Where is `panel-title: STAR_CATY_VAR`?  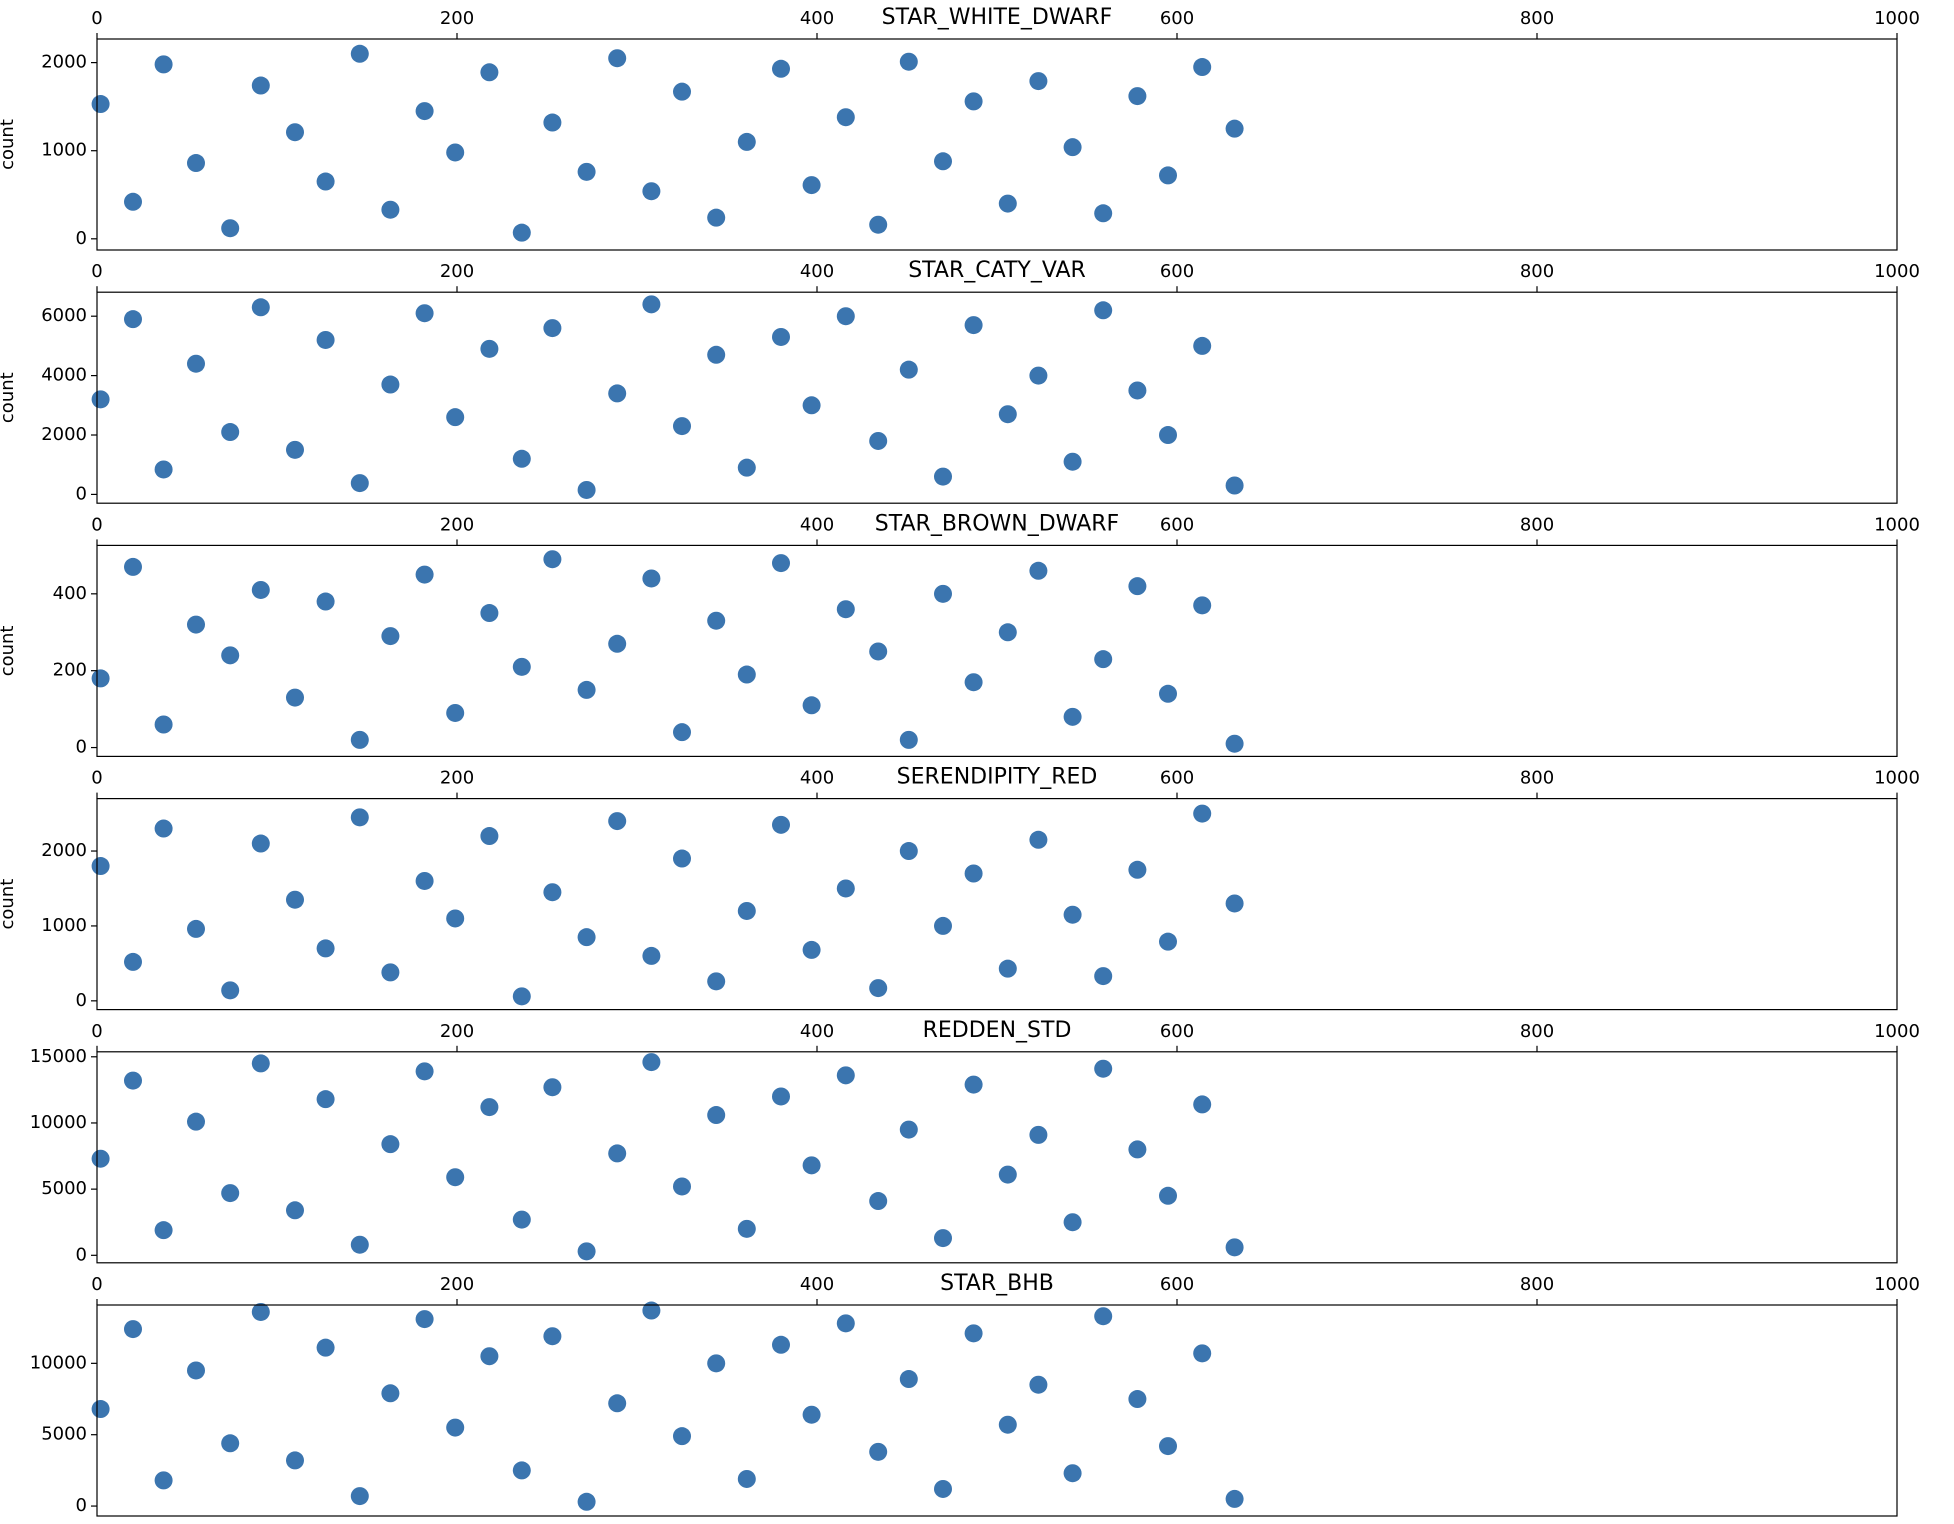 panel-title: STAR_CATY_VAR is located at coordinates (997, 270).